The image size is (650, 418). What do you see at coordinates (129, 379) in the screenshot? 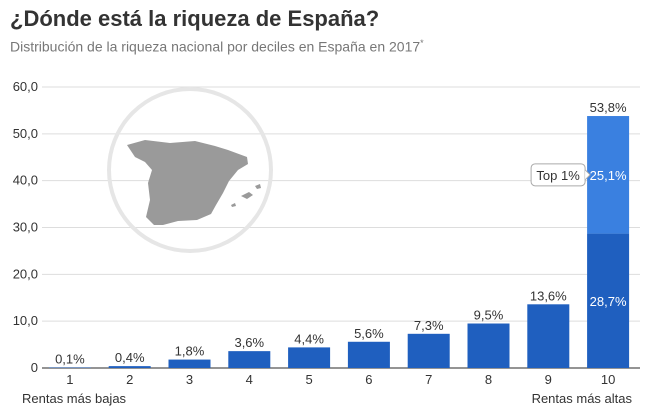
I see `x-tick-label: 2` at bounding box center [129, 379].